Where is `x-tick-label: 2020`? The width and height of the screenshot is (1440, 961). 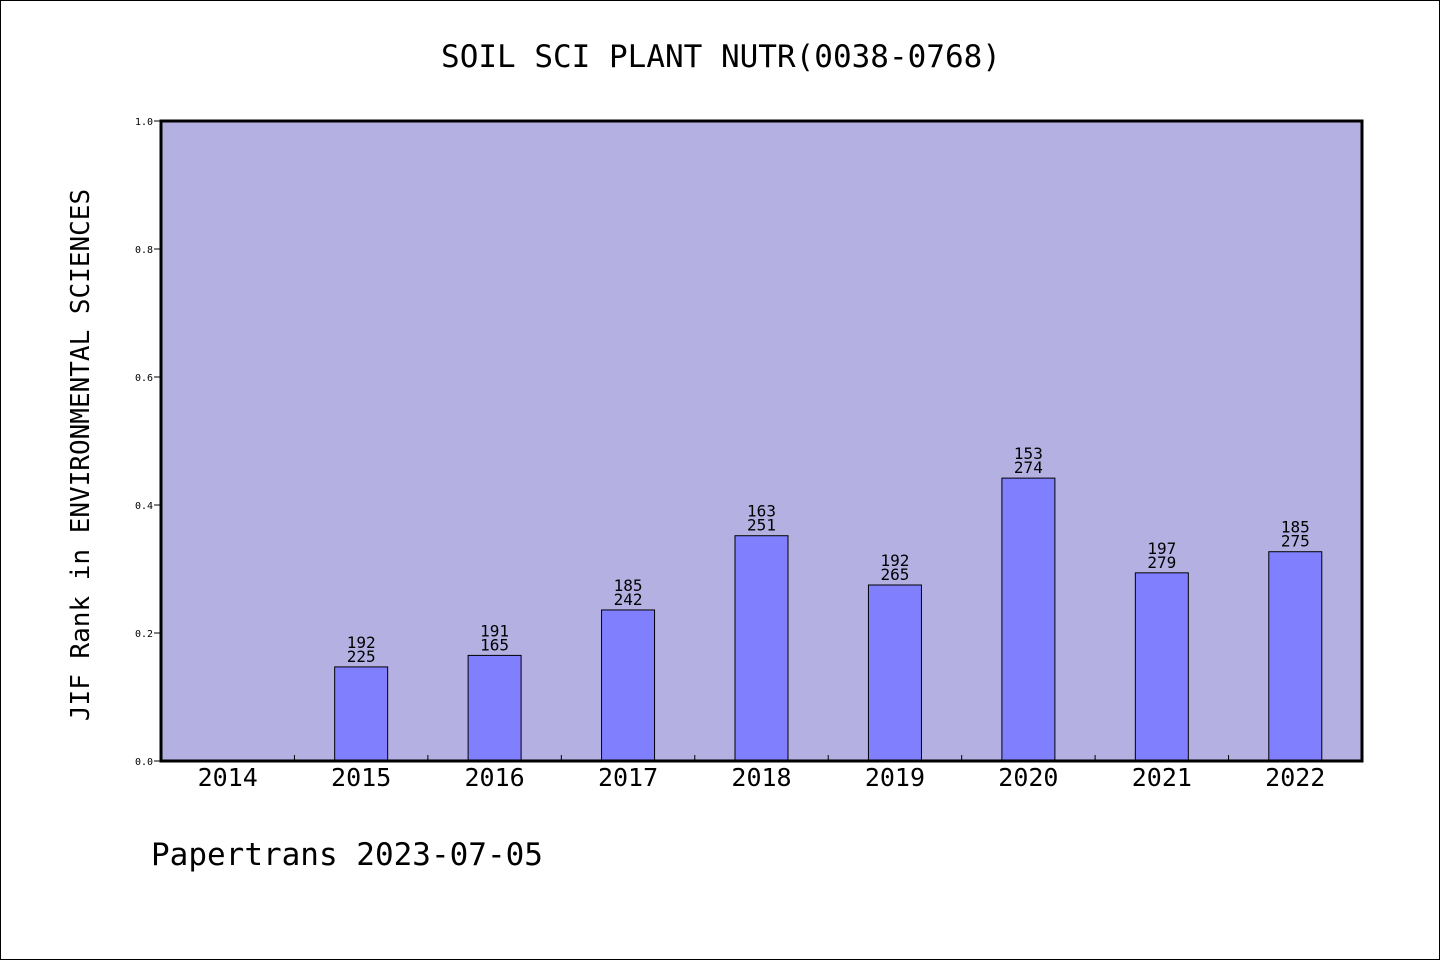 x-tick-label: 2020 is located at coordinates (1028, 777).